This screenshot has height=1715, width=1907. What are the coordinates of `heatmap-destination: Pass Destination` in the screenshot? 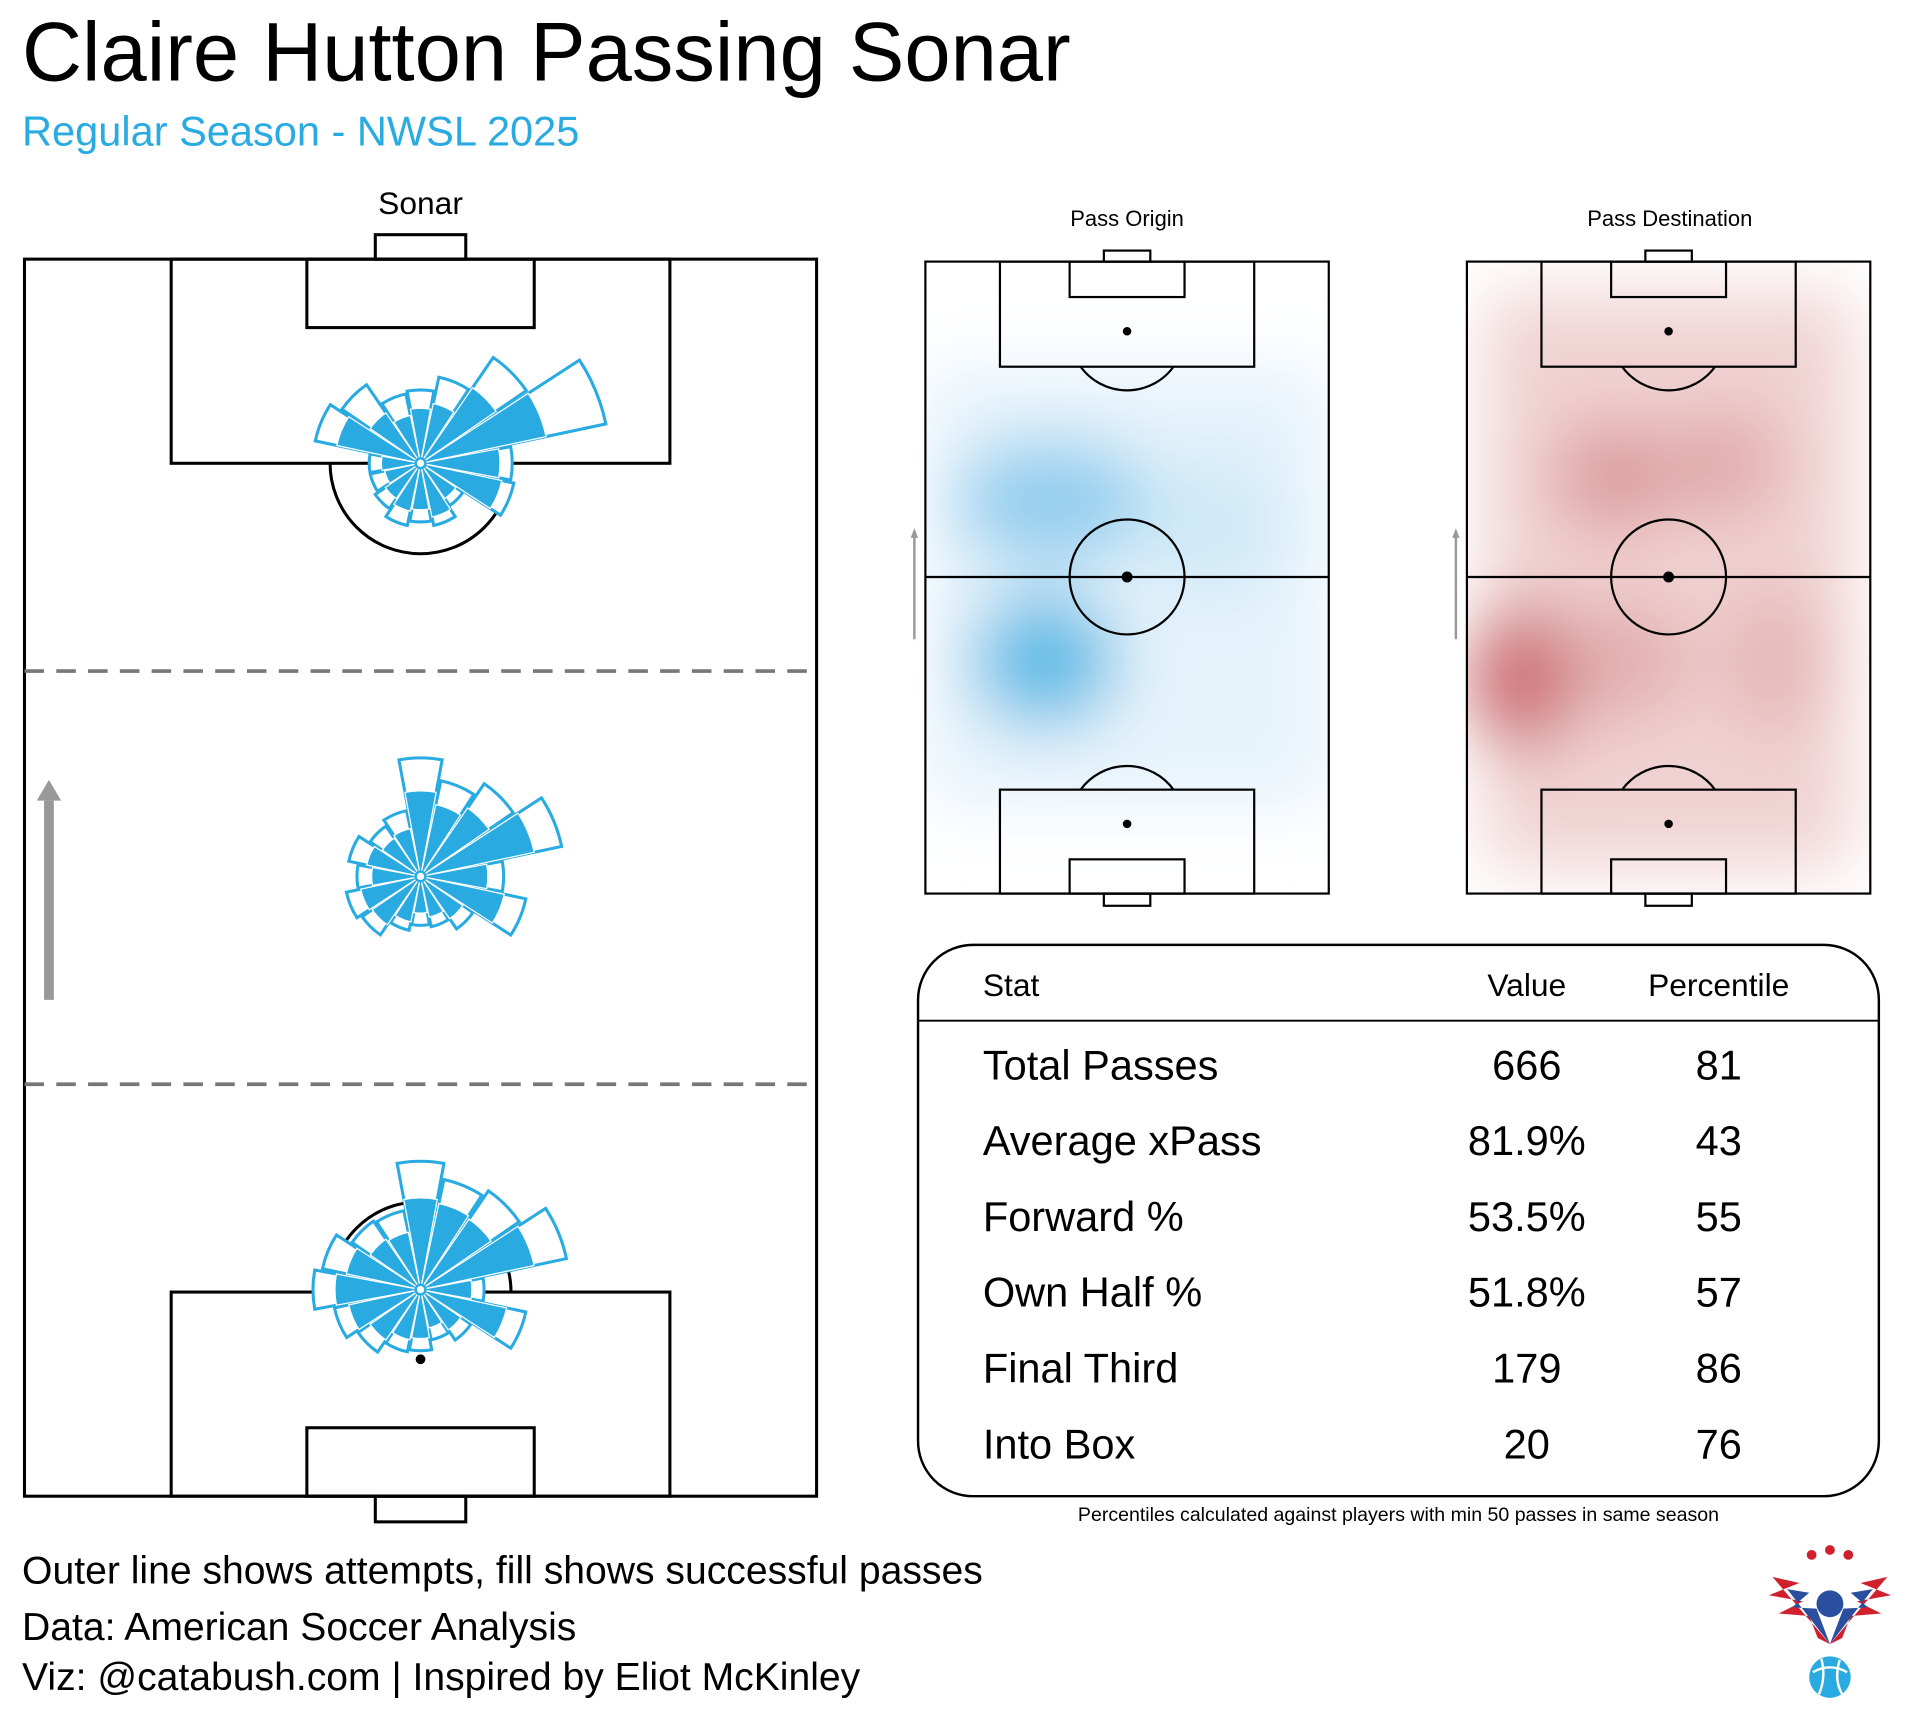 It's located at (1659, 537).